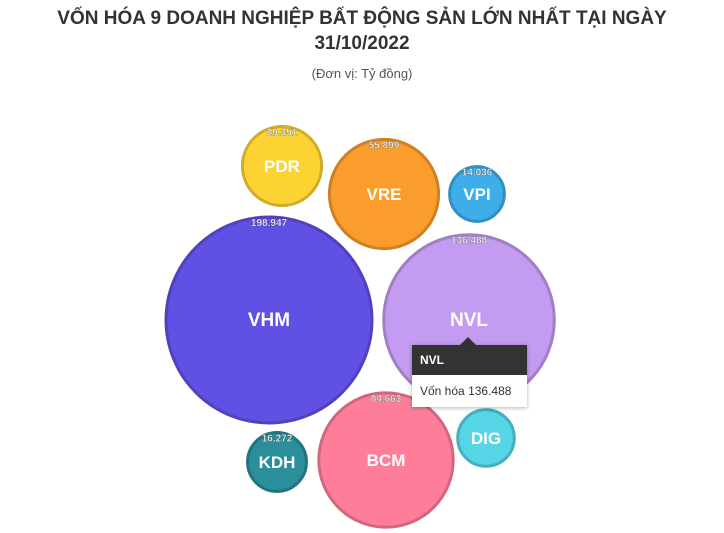 Image resolution: width=724 pixels, height=533 pixels. I want to click on chart-subtitle: (Đơn vị: Tỷ đồng), so click(362, 73).